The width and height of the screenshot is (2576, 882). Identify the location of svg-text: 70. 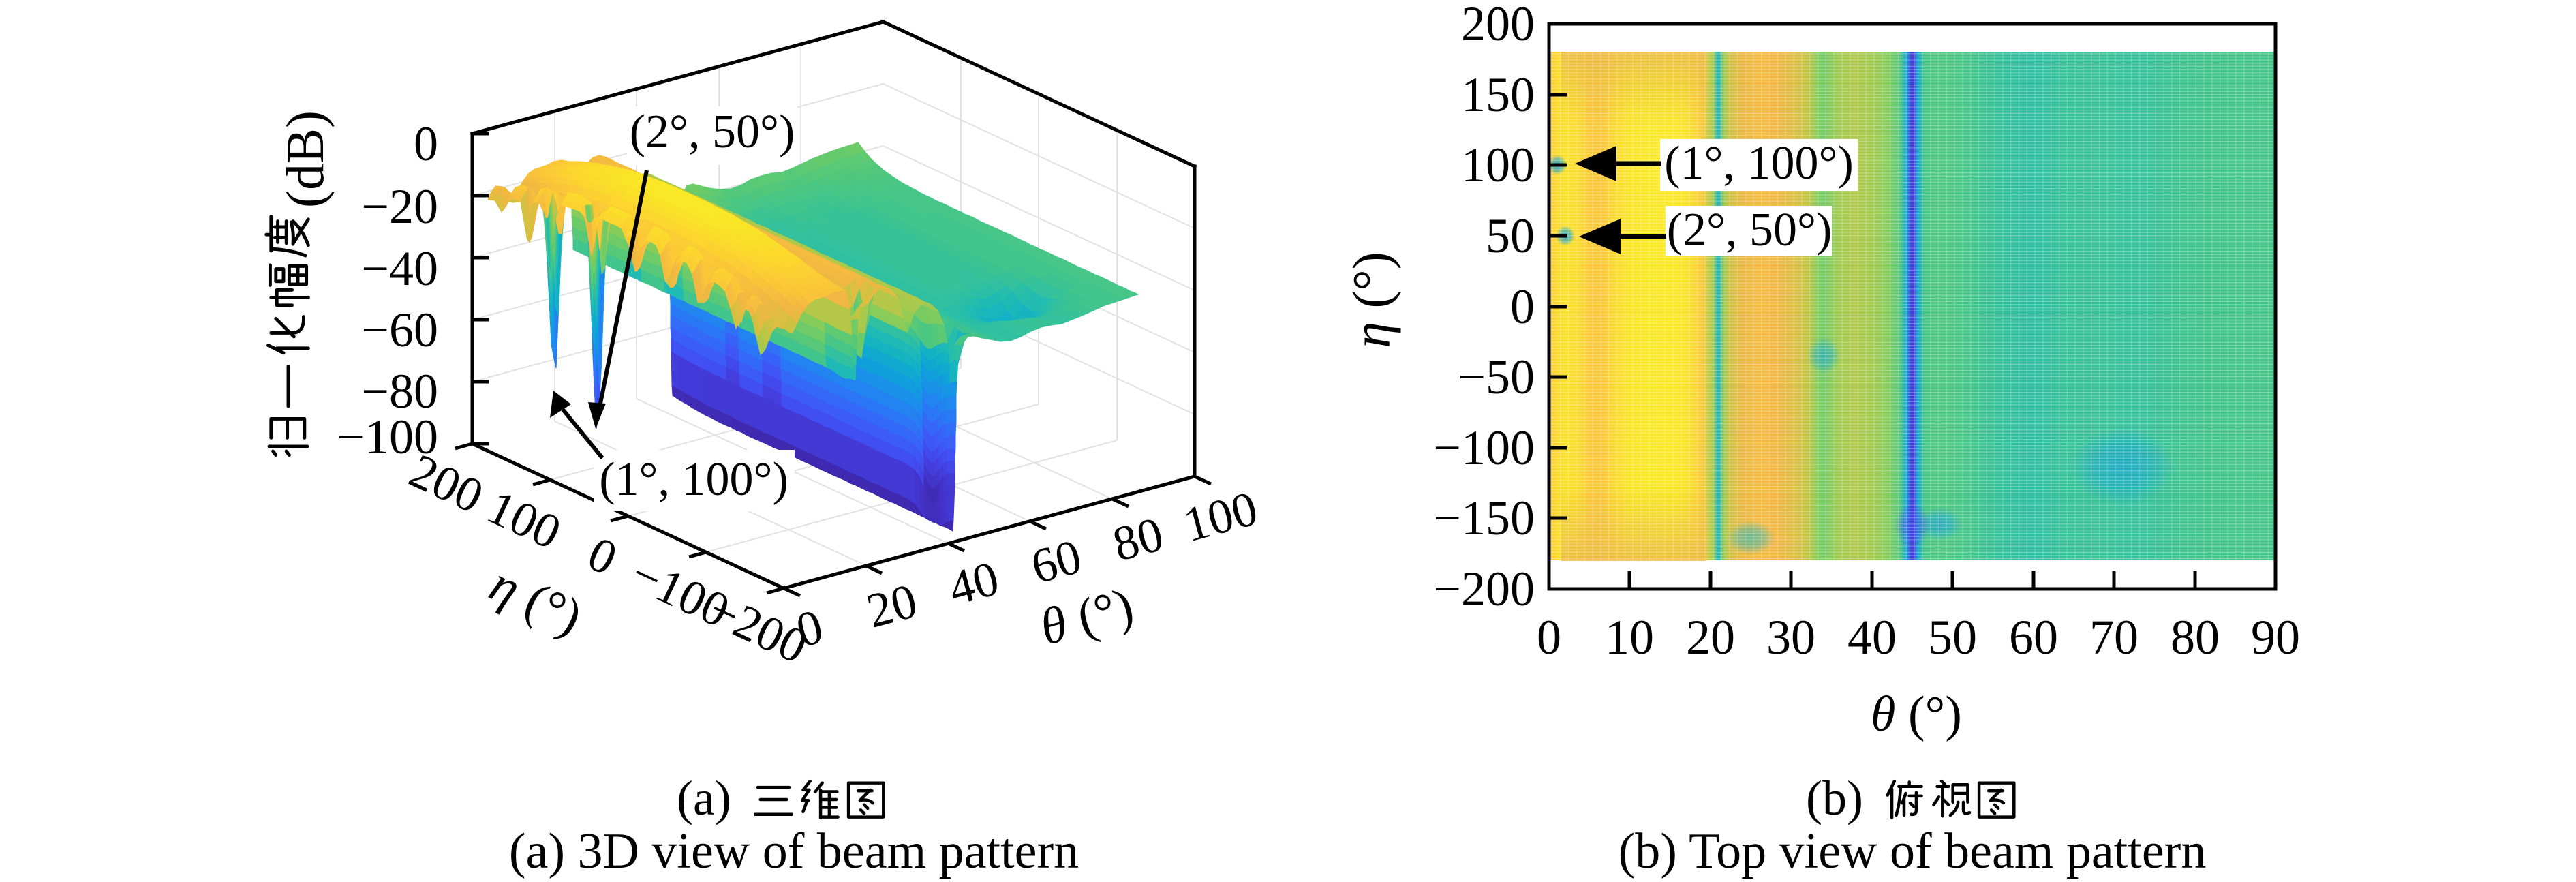
(2113, 637).